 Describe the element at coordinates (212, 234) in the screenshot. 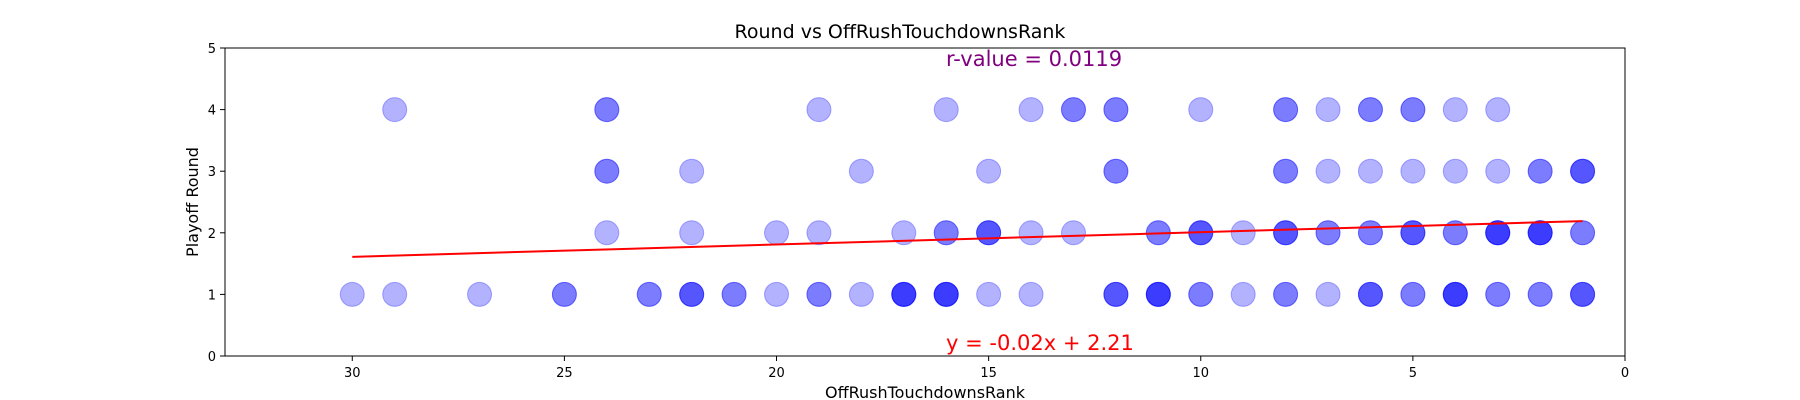

I see `y-tick-label: 2` at that location.